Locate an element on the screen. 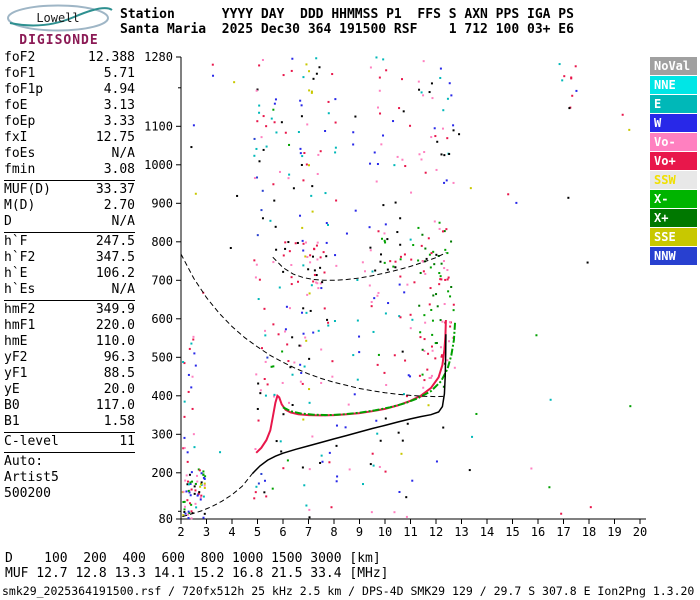 Image resolution: width=700 pixels, height=600 pixels. legend-nne: NNE is located at coordinates (673, 85).